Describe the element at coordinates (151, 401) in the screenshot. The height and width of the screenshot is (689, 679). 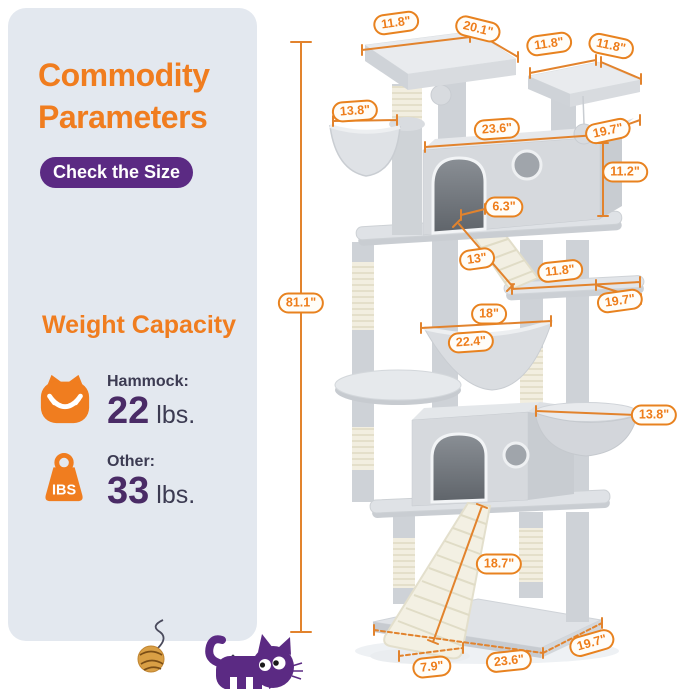
I see `hammock-capacity-text: Hammock: 22 lbs.` at that location.